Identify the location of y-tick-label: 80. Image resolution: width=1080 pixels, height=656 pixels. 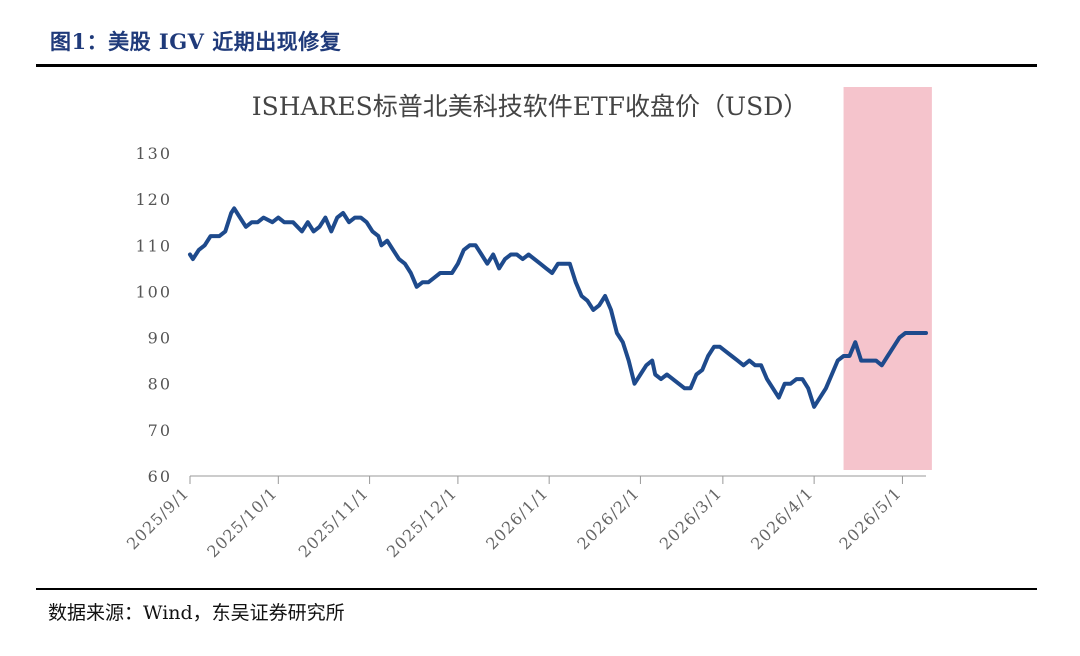
(160, 384).